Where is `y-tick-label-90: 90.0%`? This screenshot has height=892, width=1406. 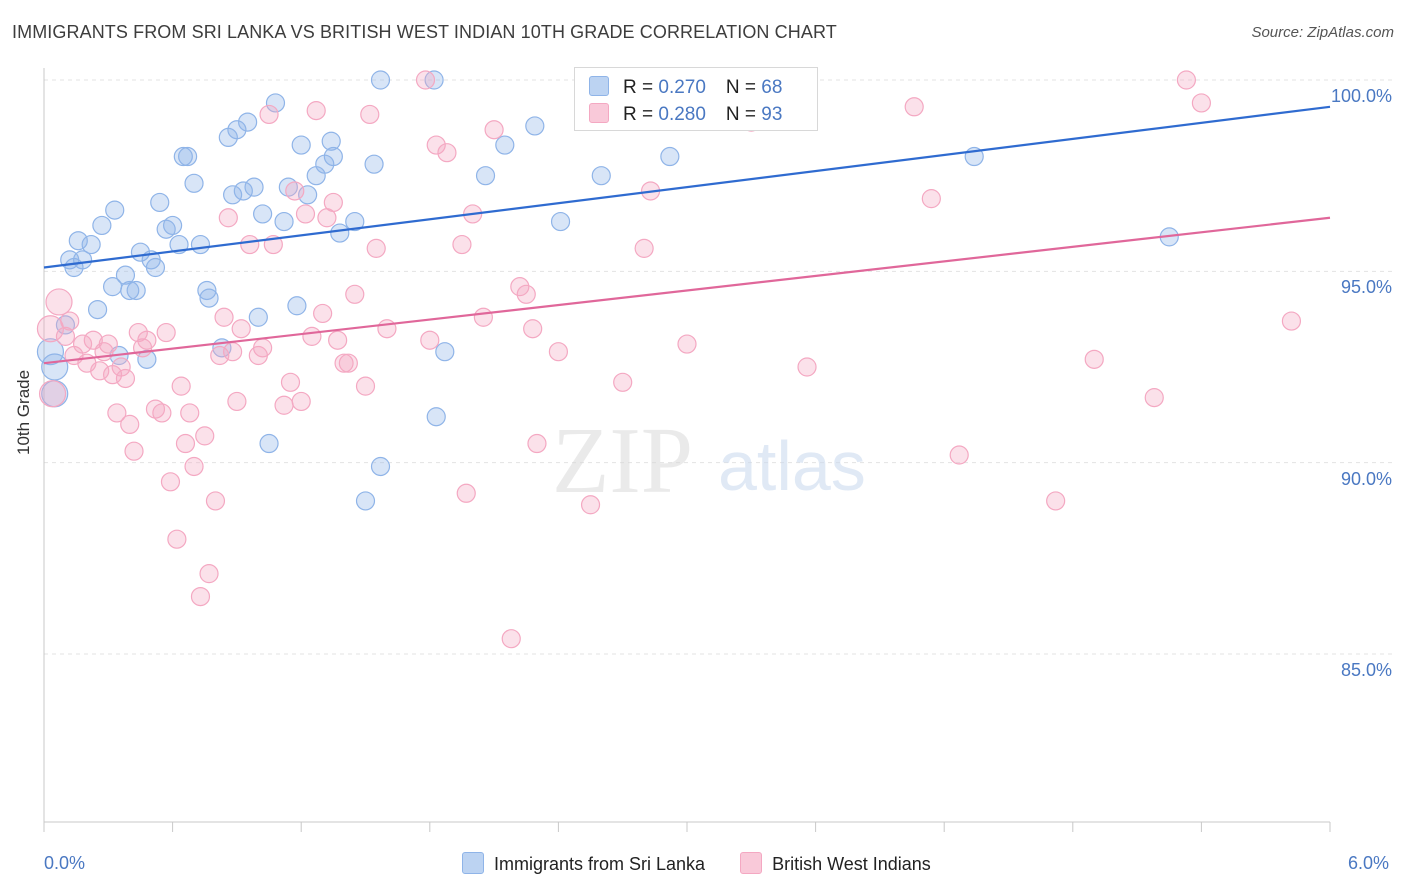 y-tick-label-90: 90.0% is located at coordinates (1366, 478).